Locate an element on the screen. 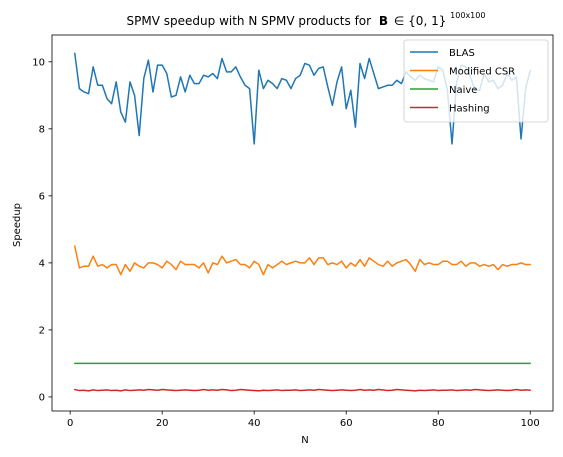 This screenshot has height=457, width=563. y-tick-label: 0 is located at coordinates (42, 397).